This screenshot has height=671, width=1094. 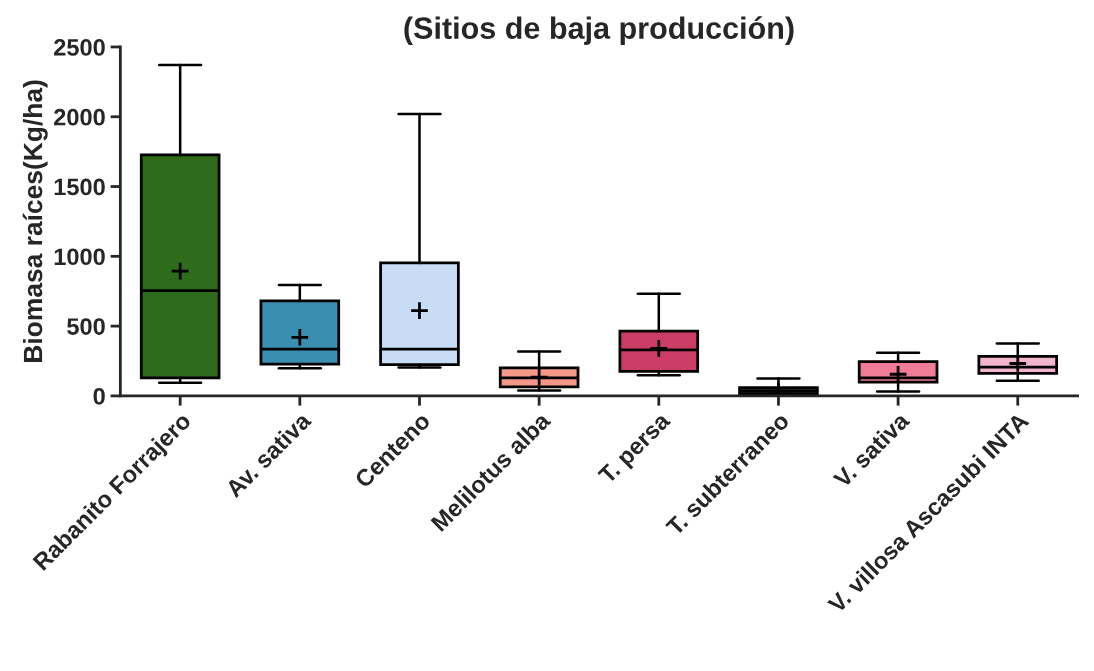 What do you see at coordinates (86, 326) in the screenshot?
I see `y-tick-label: 500` at bounding box center [86, 326].